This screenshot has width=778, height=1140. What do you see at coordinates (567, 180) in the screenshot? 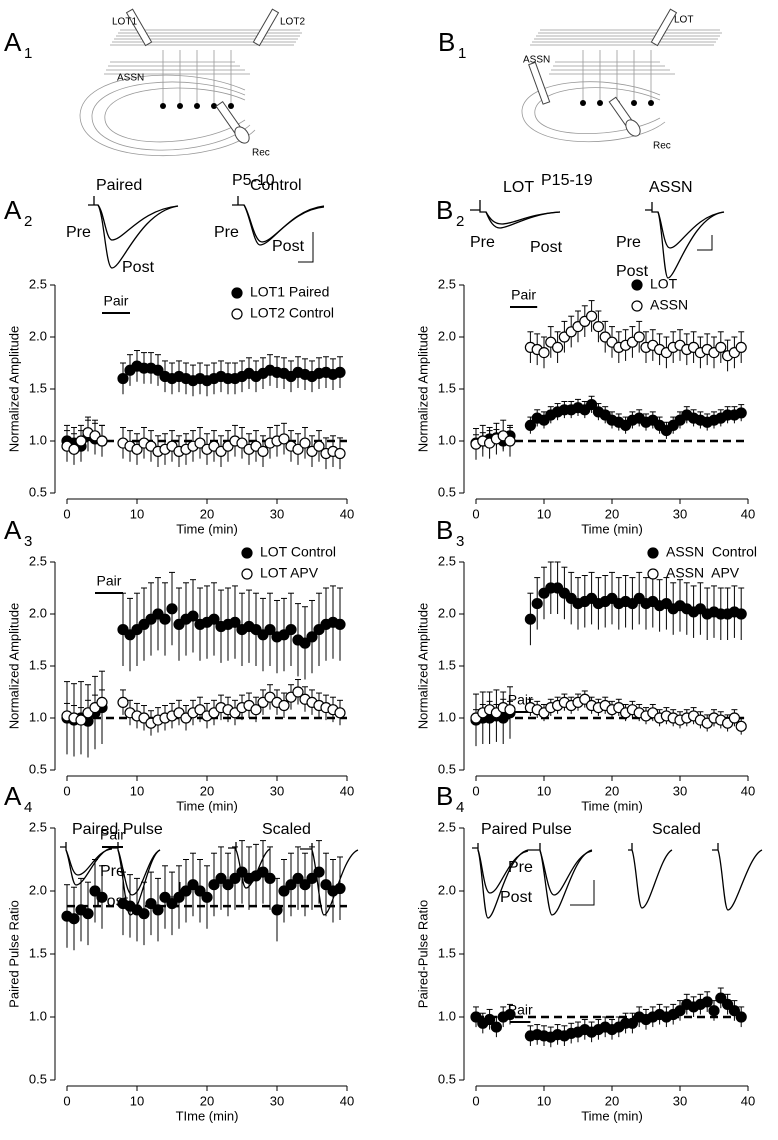
I see `age-label: P15-19` at bounding box center [567, 180].